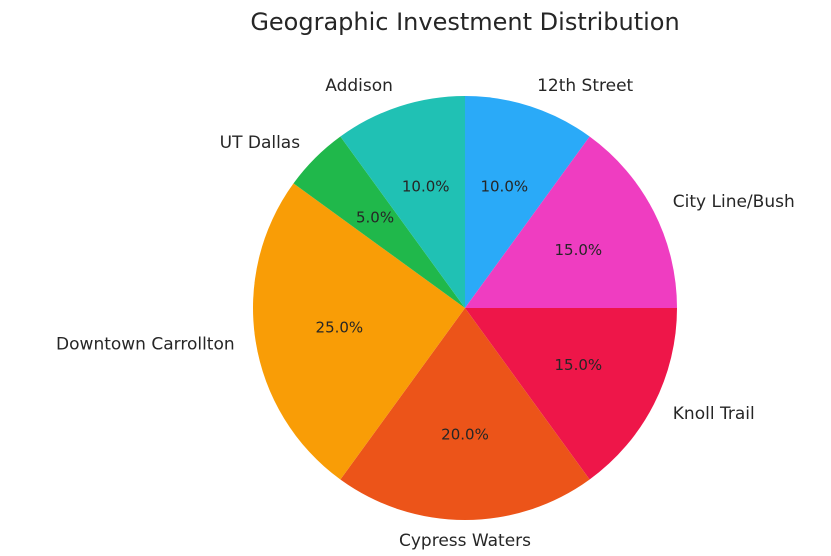  Describe the element at coordinates (340, 327) in the screenshot. I see `value-label: 25.0%` at that location.